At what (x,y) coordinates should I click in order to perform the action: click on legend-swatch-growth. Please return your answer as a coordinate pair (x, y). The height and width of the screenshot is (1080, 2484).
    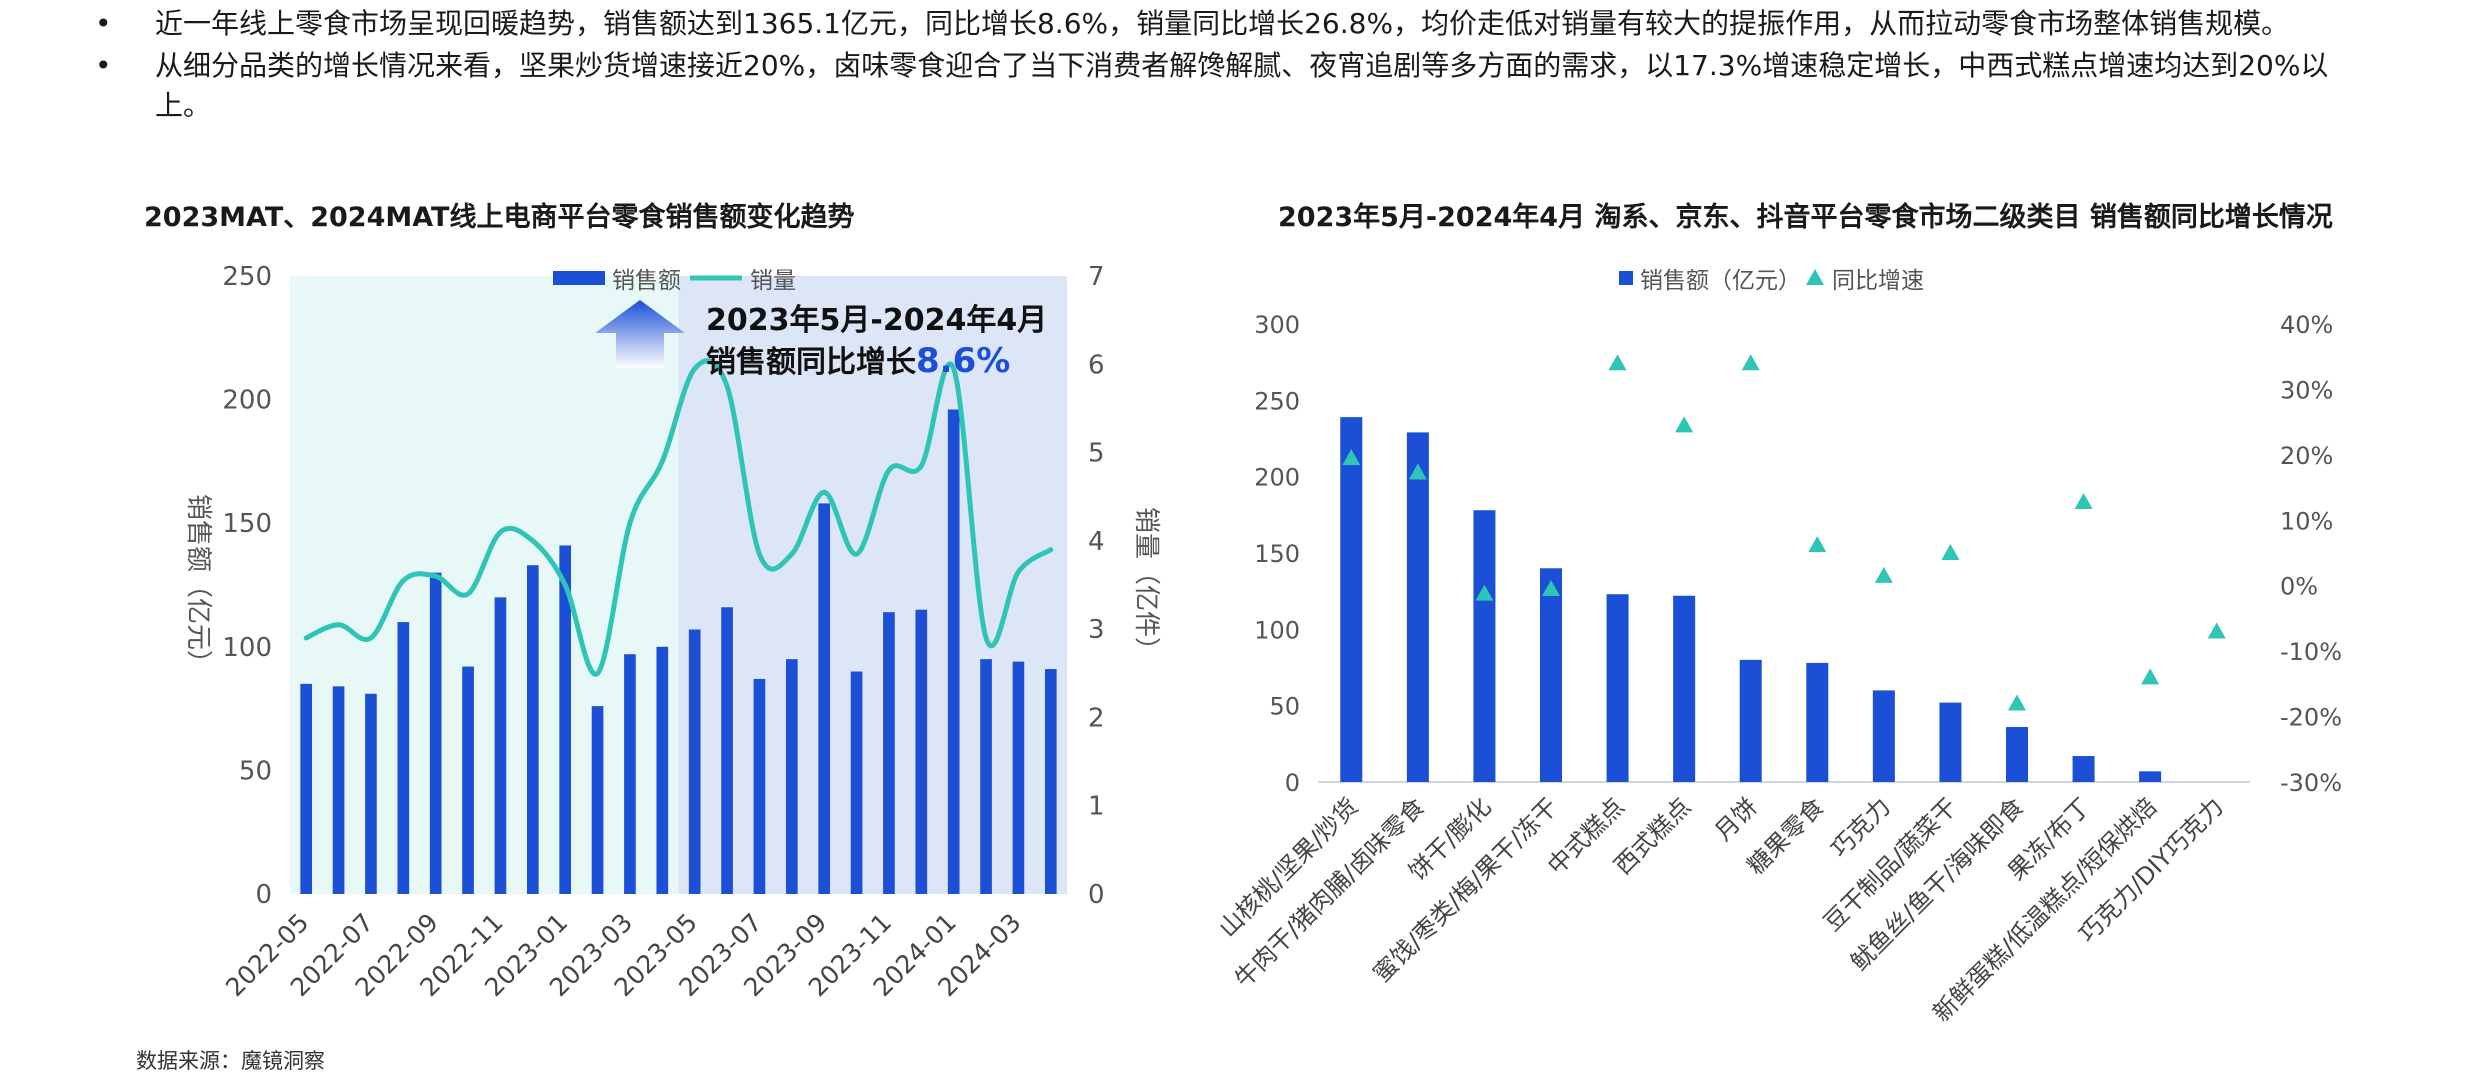
    Looking at the image, I should click on (1815, 277).